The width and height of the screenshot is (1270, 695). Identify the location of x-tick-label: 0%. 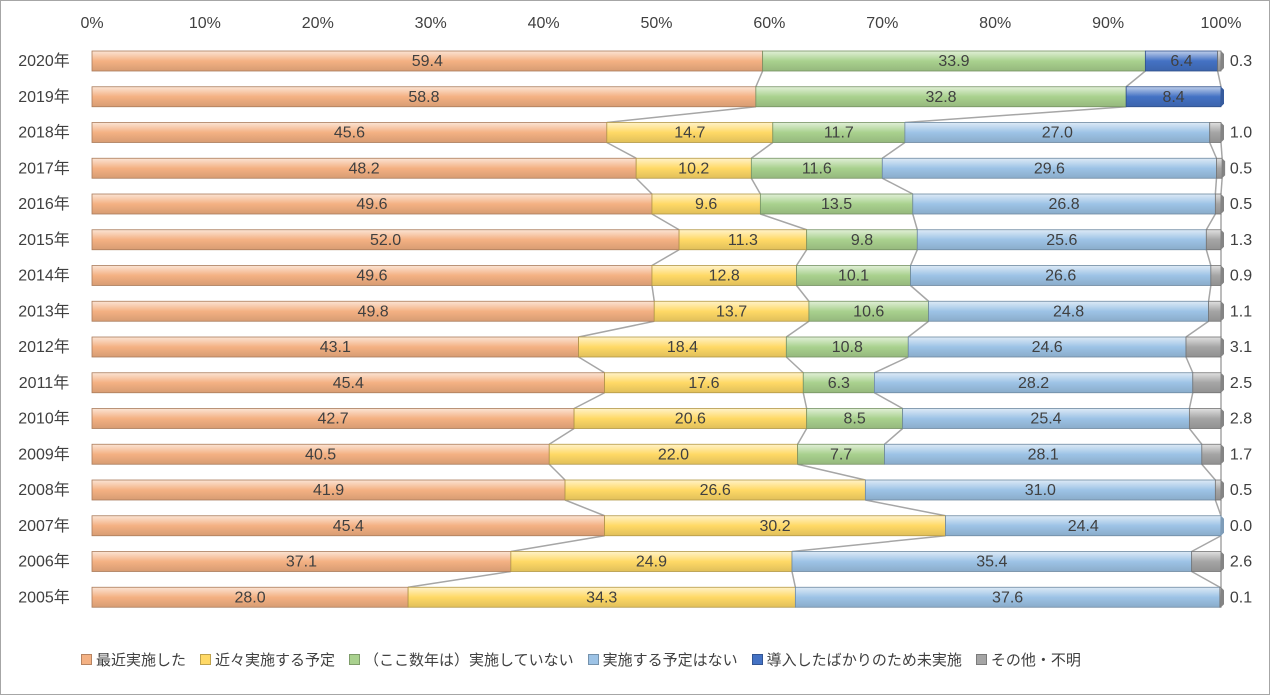
(91, 23).